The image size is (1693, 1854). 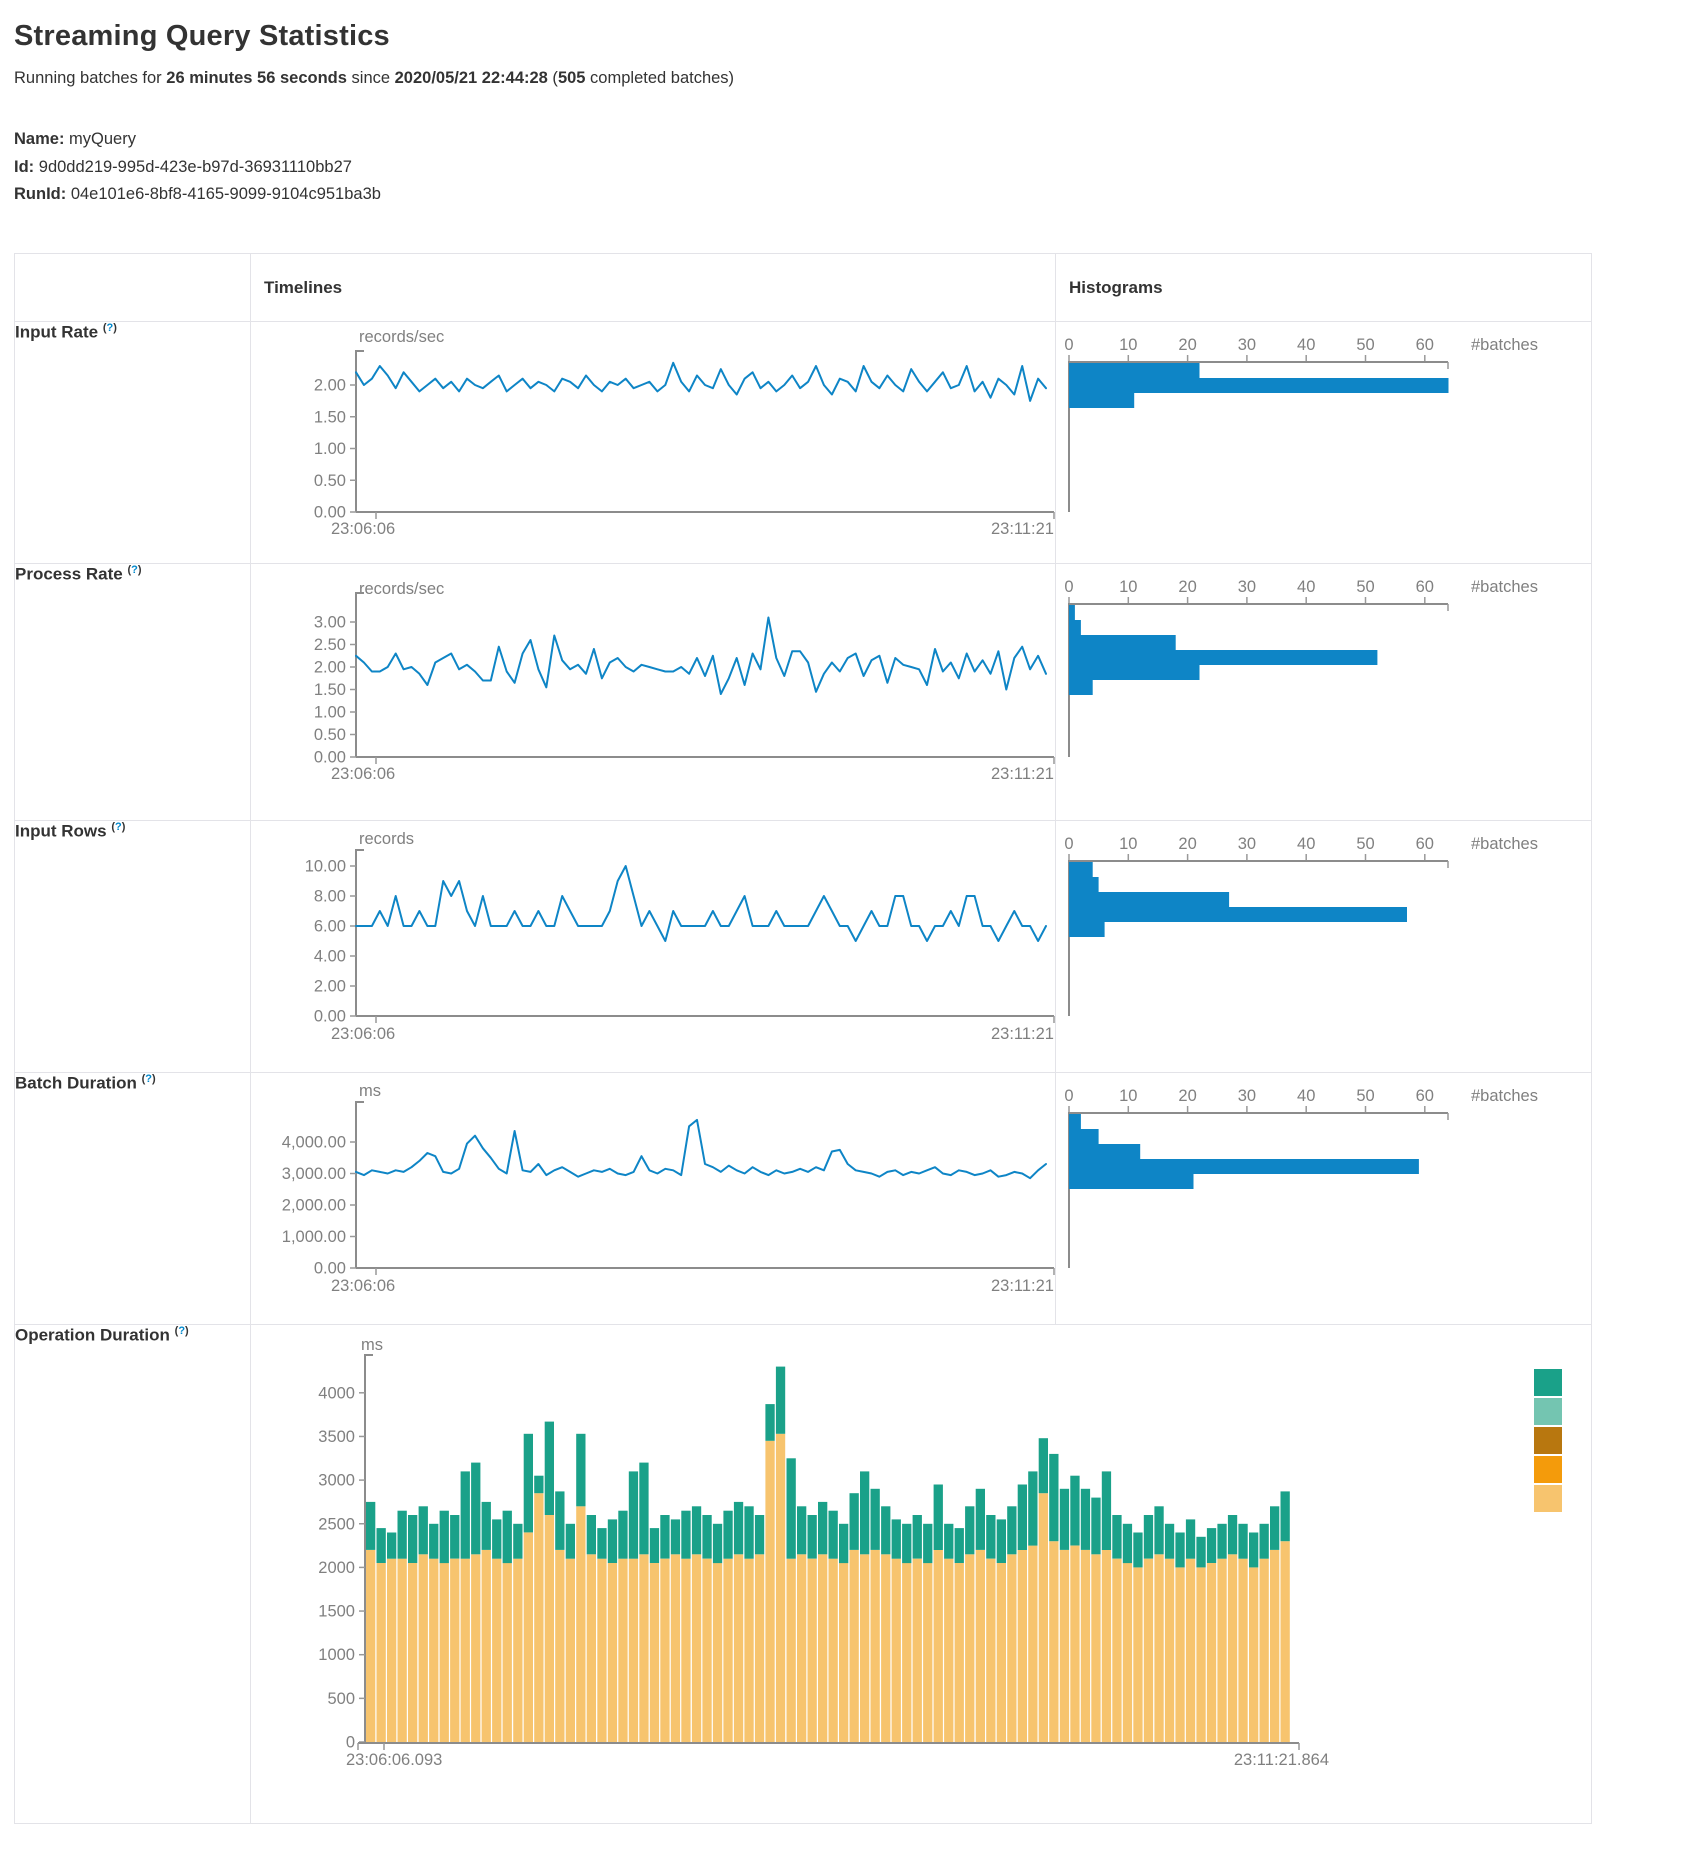 What do you see at coordinates (40, 194) in the screenshot?
I see `runid-label: RunId:` at bounding box center [40, 194].